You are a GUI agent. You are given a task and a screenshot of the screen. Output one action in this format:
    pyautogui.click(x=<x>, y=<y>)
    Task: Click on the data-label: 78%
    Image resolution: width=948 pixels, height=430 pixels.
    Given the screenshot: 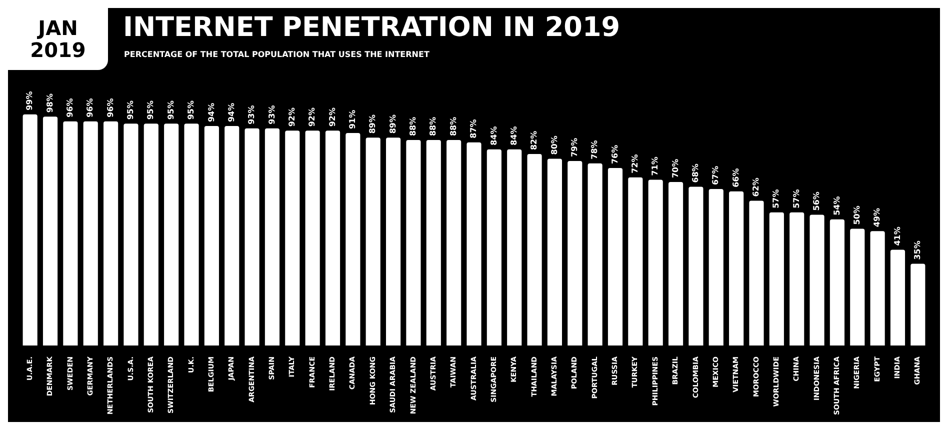 What is the action you would take?
    pyautogui.click(x=595, y=150)
    